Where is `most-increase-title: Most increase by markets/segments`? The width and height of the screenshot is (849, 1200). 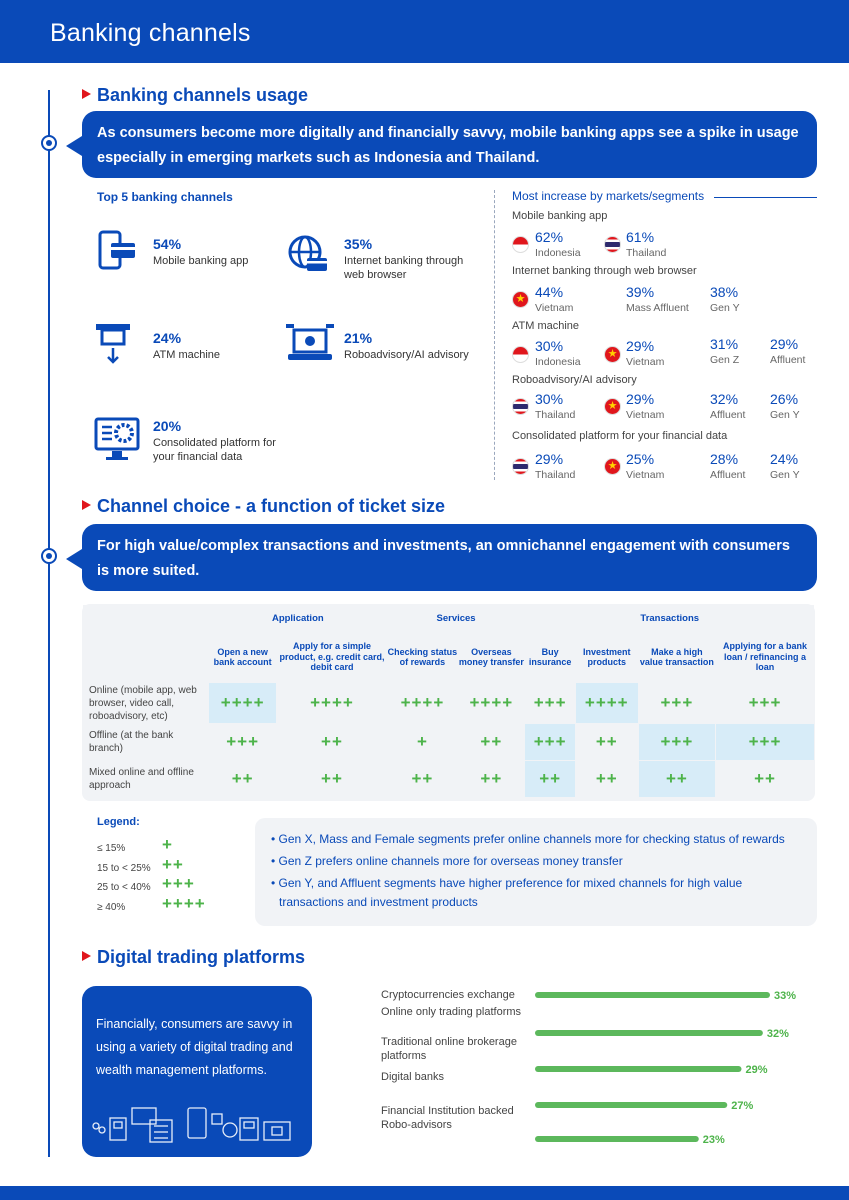 most-increase-title: Most increase by markets/segments is located at coordinates (608, 196).